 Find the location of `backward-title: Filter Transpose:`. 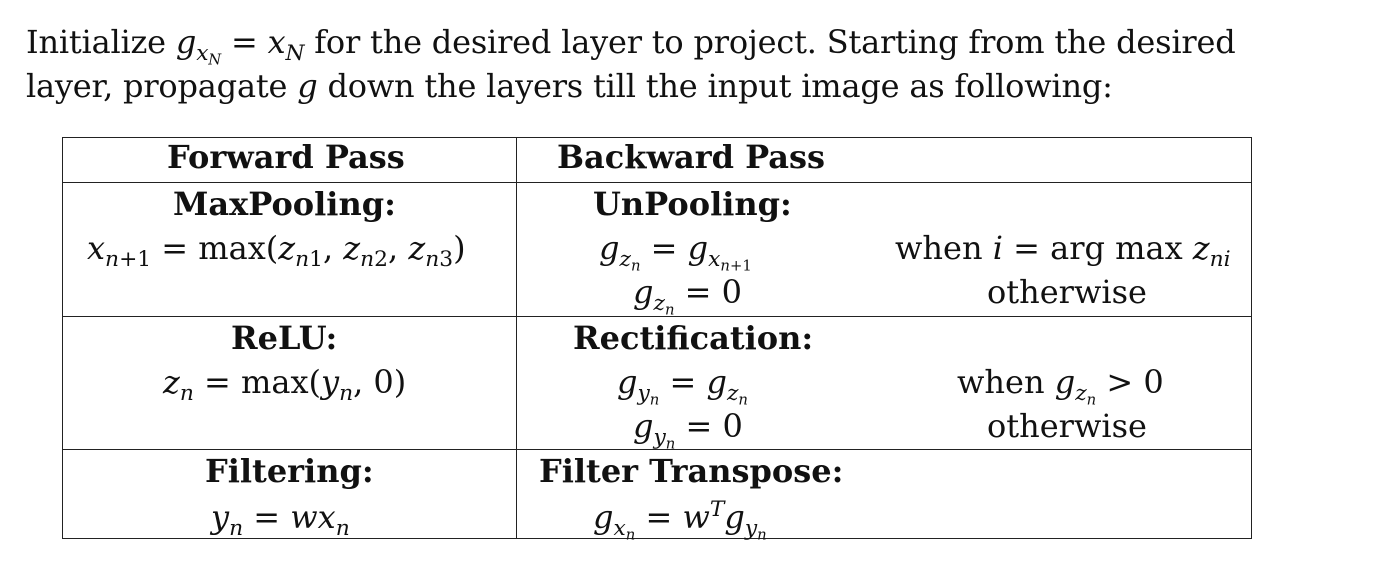

backward-title: Filter Transpose: is located at coordinates (691, 471).